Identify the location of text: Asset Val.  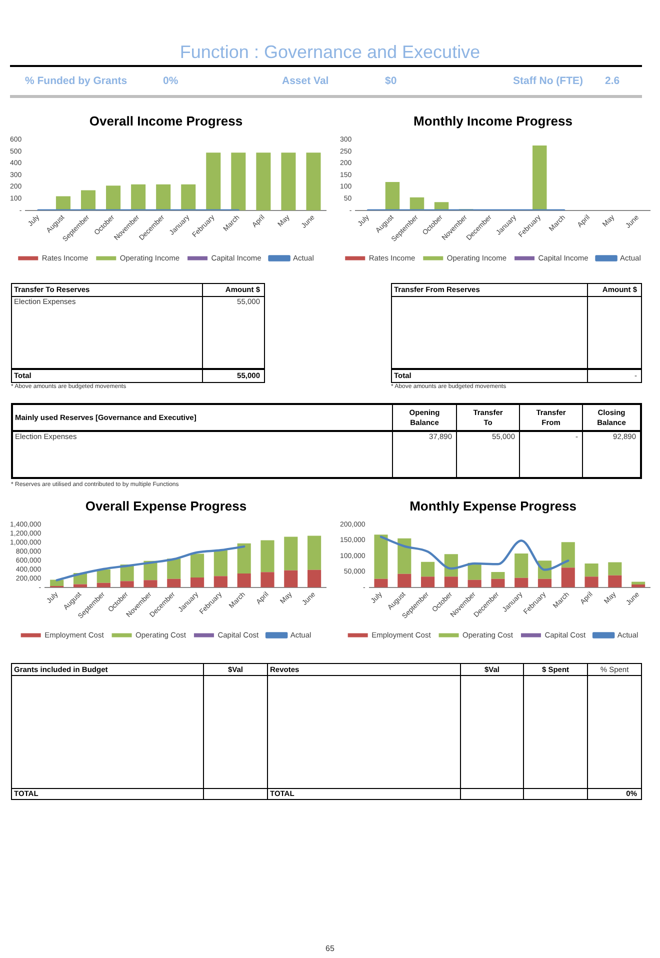
(305, 81).